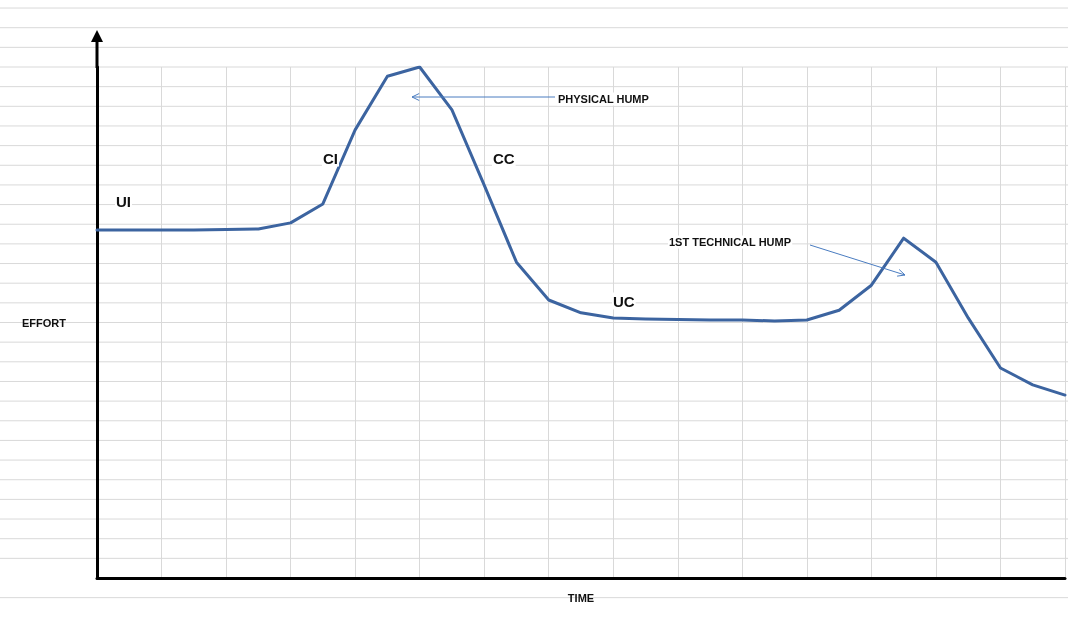 Image resolution: width=1068 pixels, height=617 pixels. What do you see at coordinates (624, 301) in the screenshot?
I see `annotation: UC` at bounding box center [624, 301].